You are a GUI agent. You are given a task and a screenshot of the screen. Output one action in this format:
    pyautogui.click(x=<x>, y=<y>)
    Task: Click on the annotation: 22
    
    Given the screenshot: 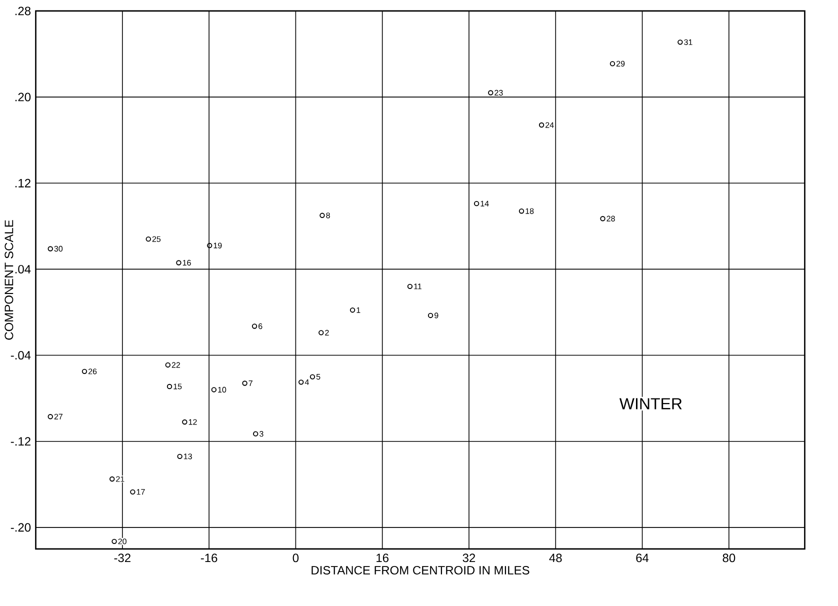 What is the action you would take?
    pyautogui.click(x=176, y=365)
    